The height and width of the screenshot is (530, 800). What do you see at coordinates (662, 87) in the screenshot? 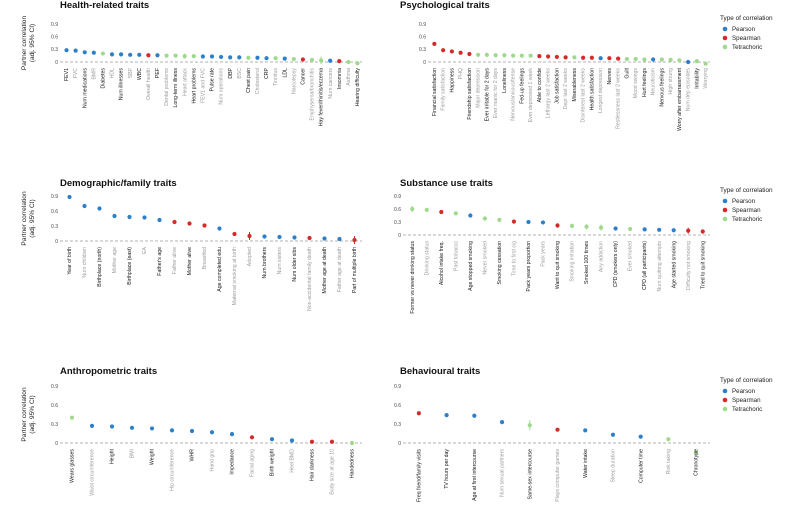
I see `x-tick-label: Nervous feelings` at bounding box center [662, 87].